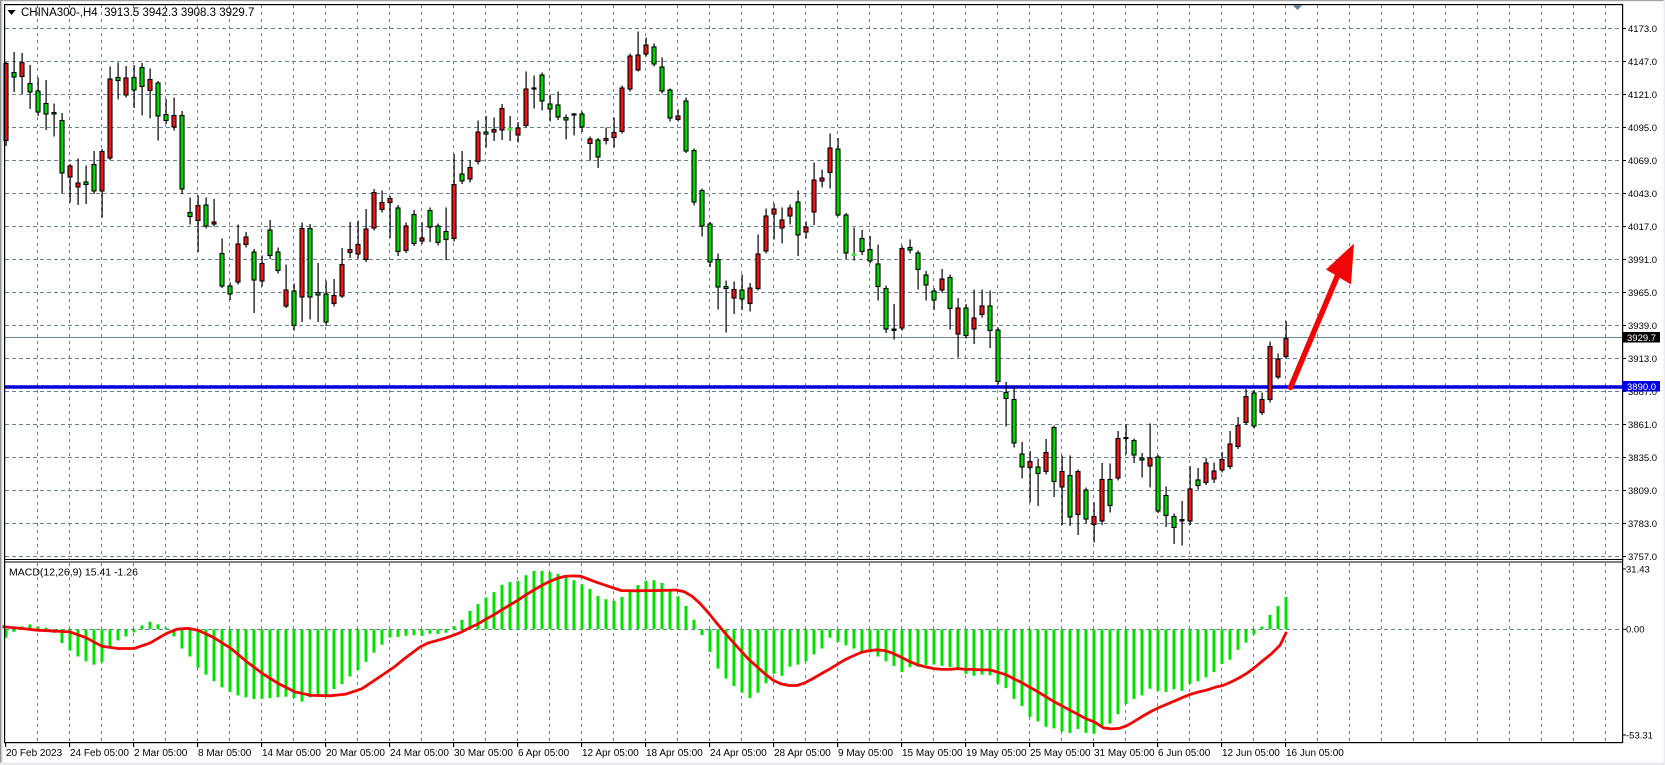  I want to click on svg-text: 24 Feb 05:00, so click(99, 753).